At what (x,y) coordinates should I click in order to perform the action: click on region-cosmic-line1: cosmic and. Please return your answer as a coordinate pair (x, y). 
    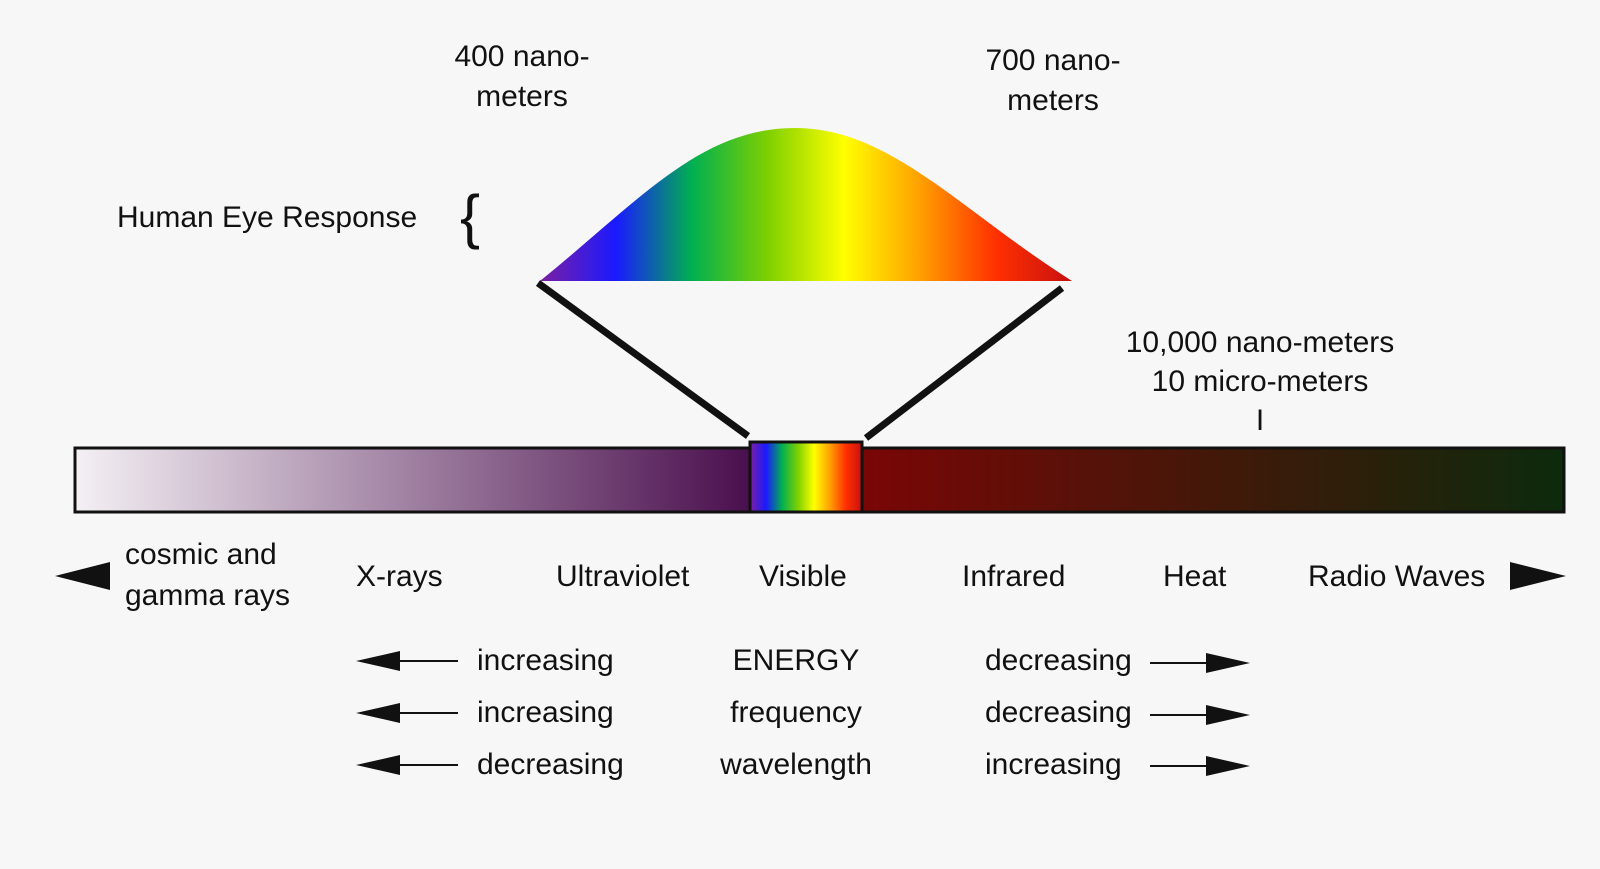
    Looking at the image, I should click on (201, 554).